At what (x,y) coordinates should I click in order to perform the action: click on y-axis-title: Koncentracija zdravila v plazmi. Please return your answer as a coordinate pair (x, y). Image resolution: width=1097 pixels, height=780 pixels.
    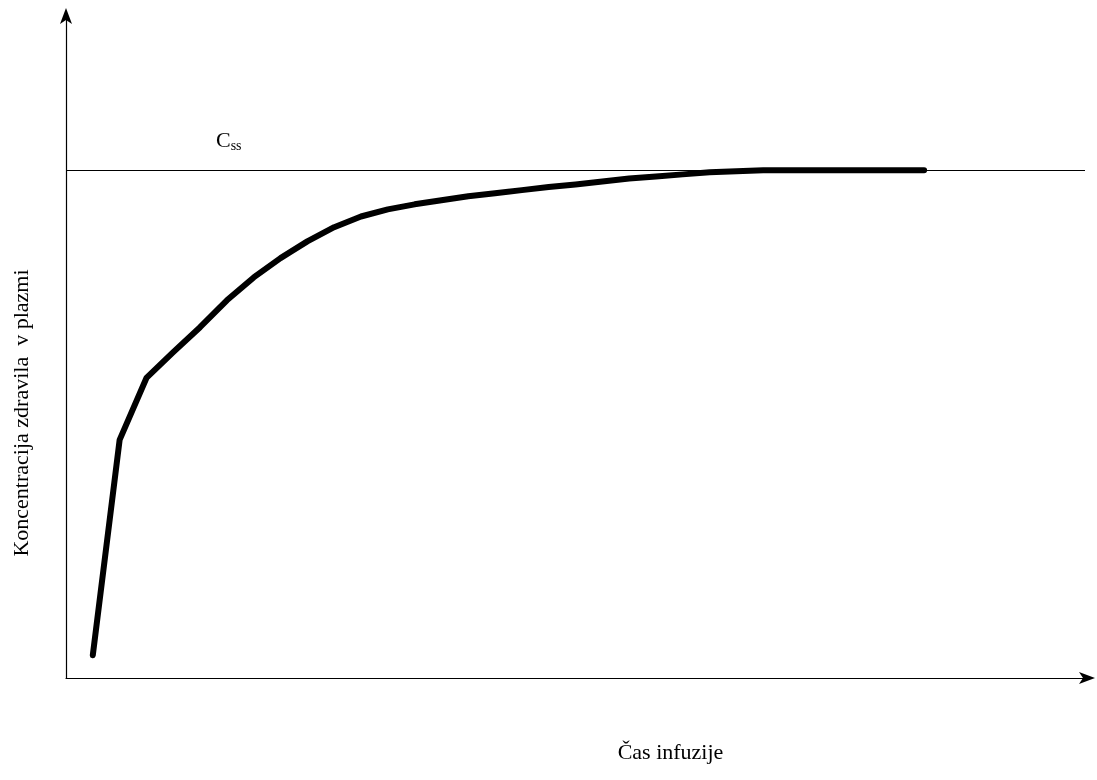
    Looking at the image, I should click on (20, 413).